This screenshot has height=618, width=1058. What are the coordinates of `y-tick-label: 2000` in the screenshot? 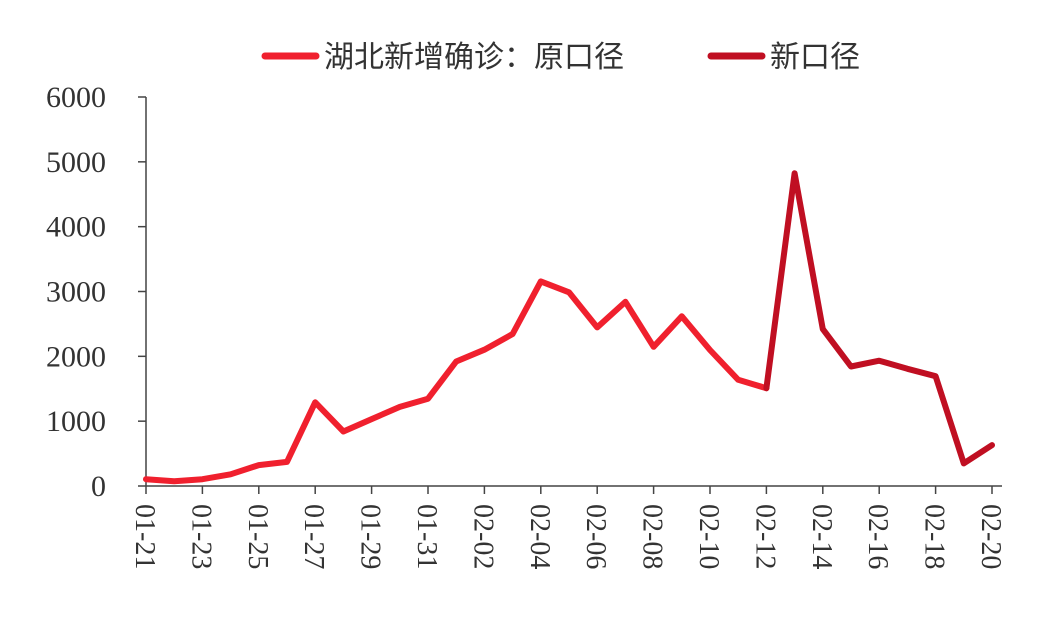 It's located at (76, 356).